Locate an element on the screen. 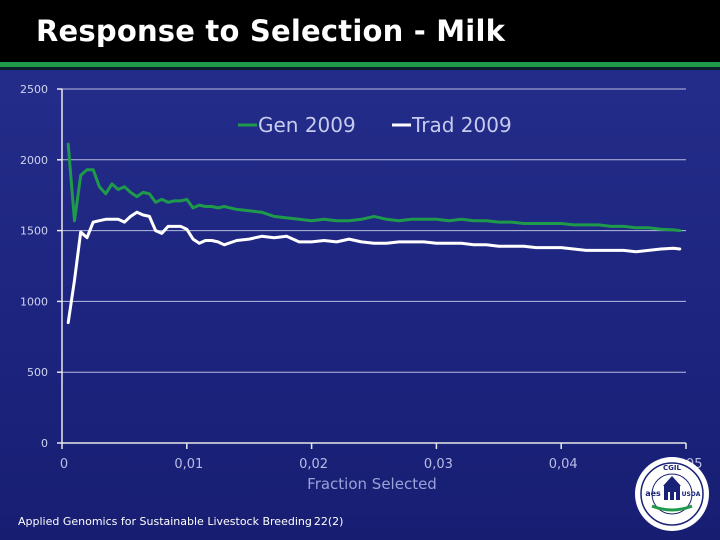  logo-left-text: aes is located at coordinates (653, 493).